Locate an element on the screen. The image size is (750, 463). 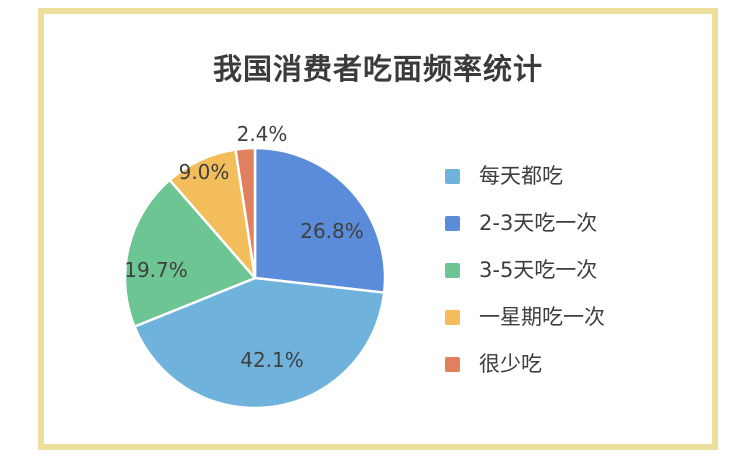
legend-label: 很少吃 is located at coordinates (510, 364).